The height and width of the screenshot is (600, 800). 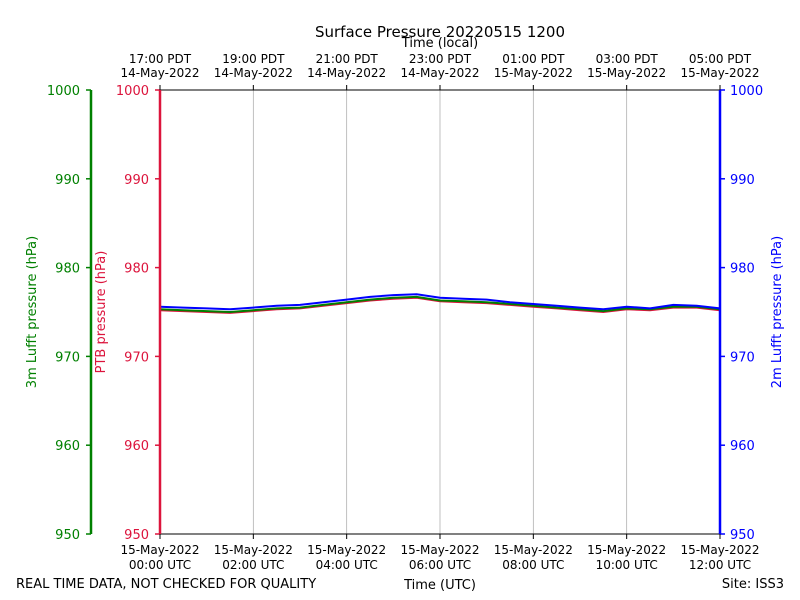 I want to click on utc-x-tick-time: 00:00 UTC, so click(x=160, y=565).